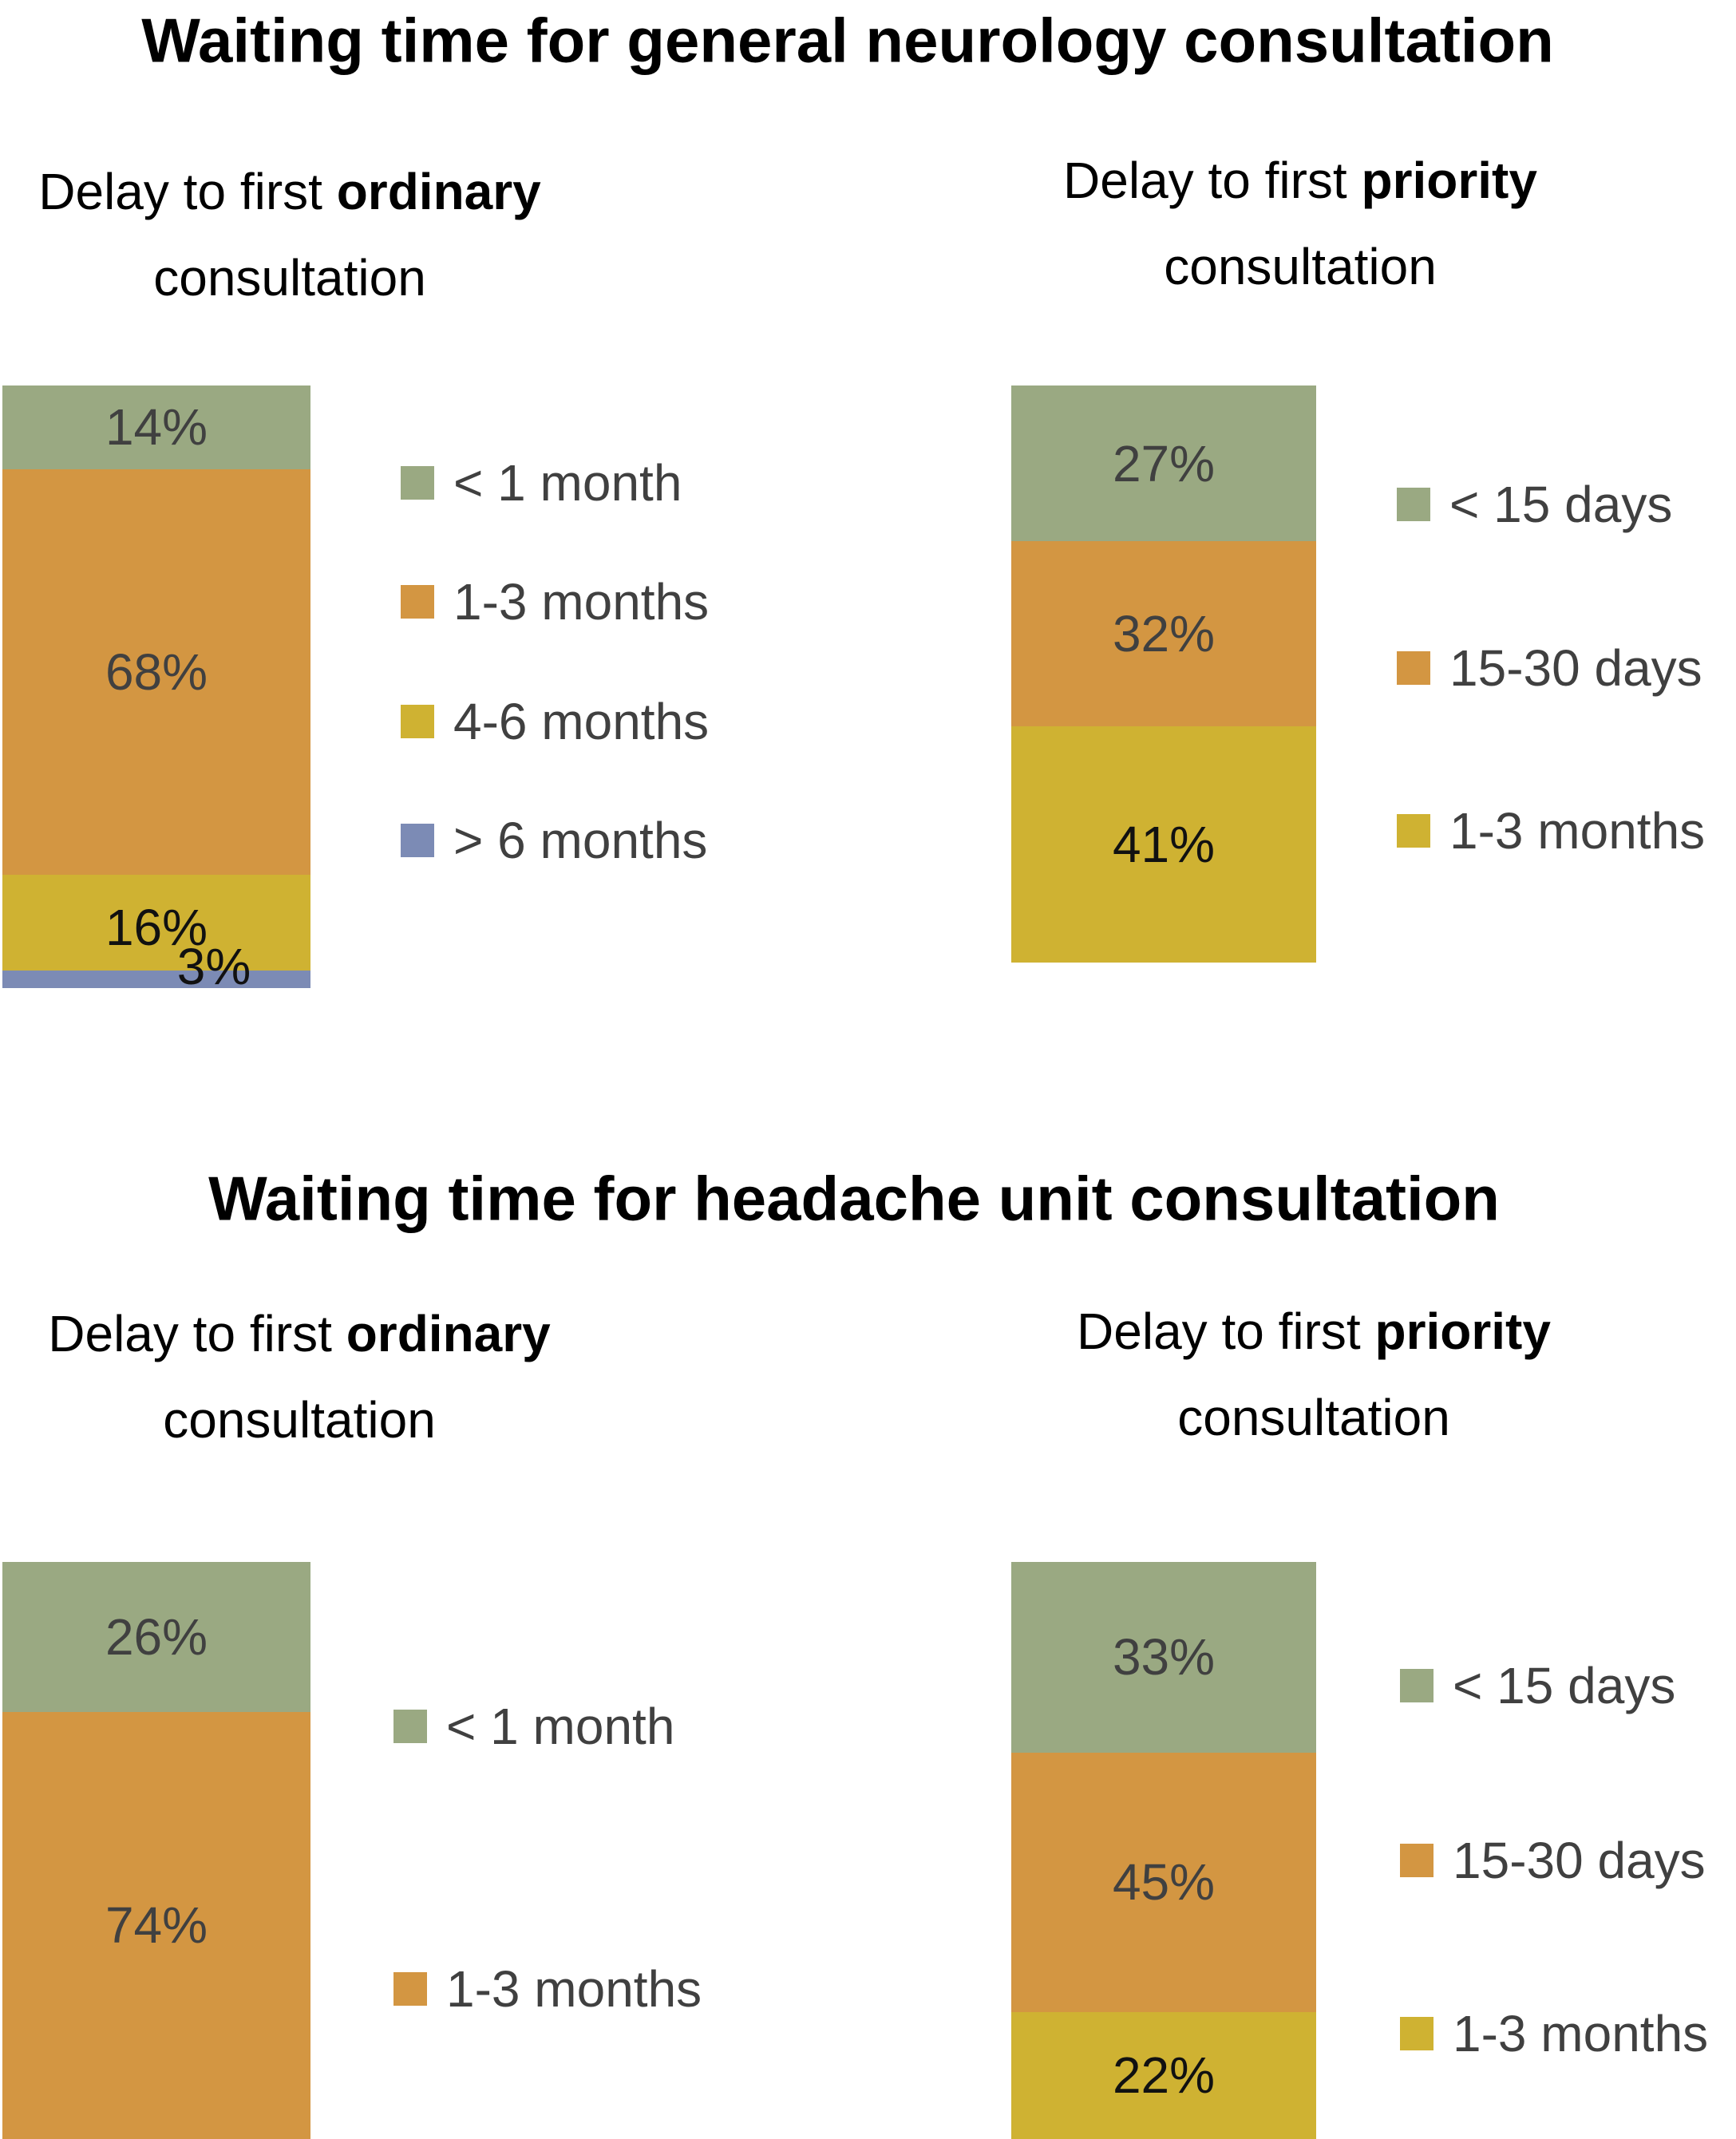 This screenshot has width=1736, height=2139. I want to click on data-label: 27%, so click(1164, 463).